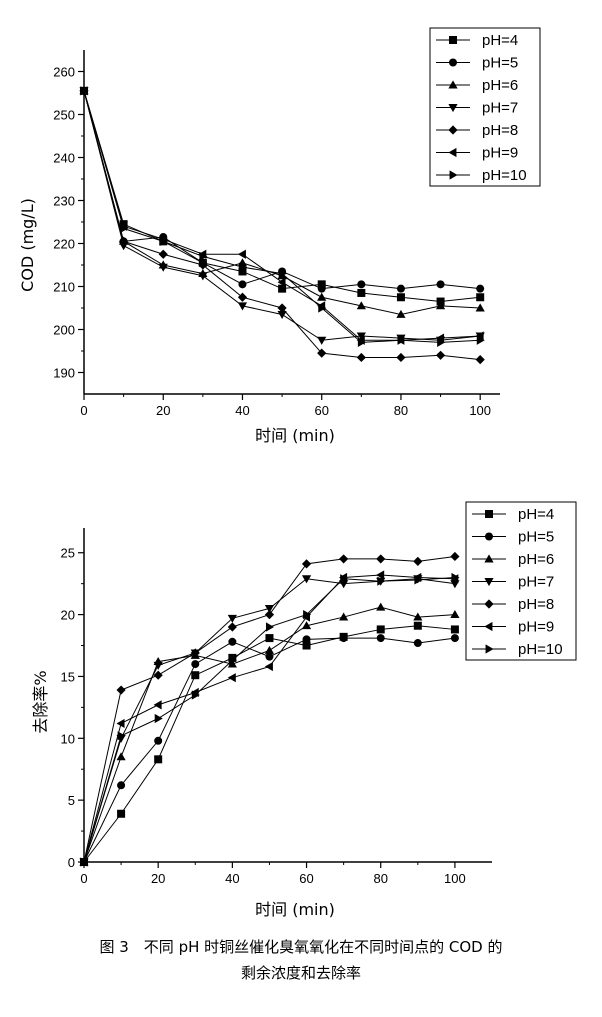  Describe the element at coordinates (64, 244) in the screenshot. I see `cod-y-tick-label: 220` at that location.